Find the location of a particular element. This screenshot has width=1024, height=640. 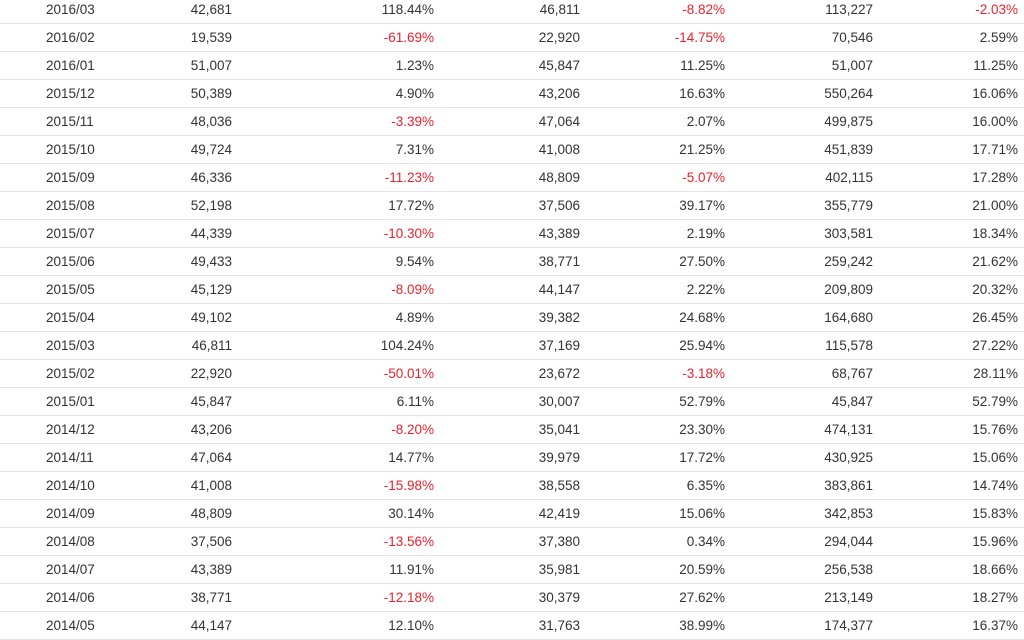

percent-cell-1: 9.54% is located at coordinates (414, 261).